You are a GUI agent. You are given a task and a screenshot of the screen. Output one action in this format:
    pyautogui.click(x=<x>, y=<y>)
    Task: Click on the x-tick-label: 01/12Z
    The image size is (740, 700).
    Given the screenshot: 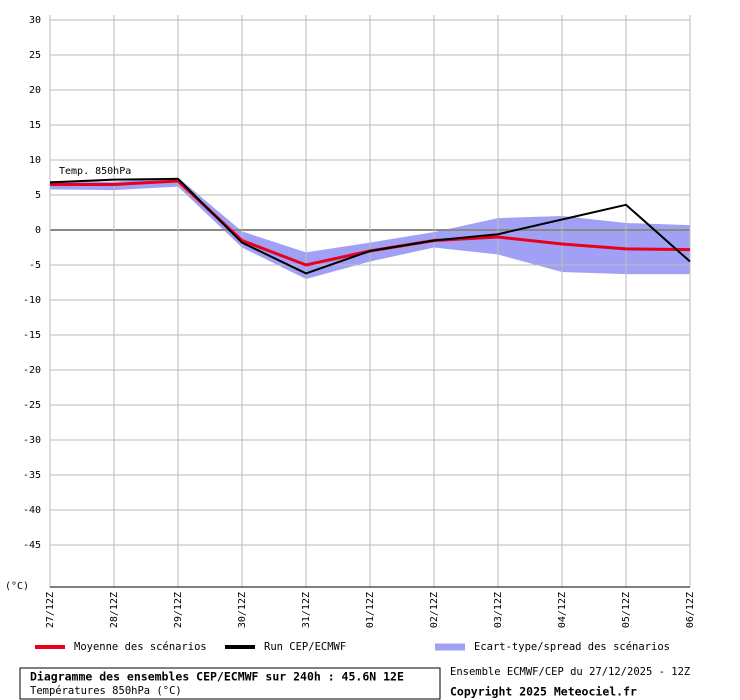 What is the action you would take?
    pyautogui.click(x=370, y=610)
    